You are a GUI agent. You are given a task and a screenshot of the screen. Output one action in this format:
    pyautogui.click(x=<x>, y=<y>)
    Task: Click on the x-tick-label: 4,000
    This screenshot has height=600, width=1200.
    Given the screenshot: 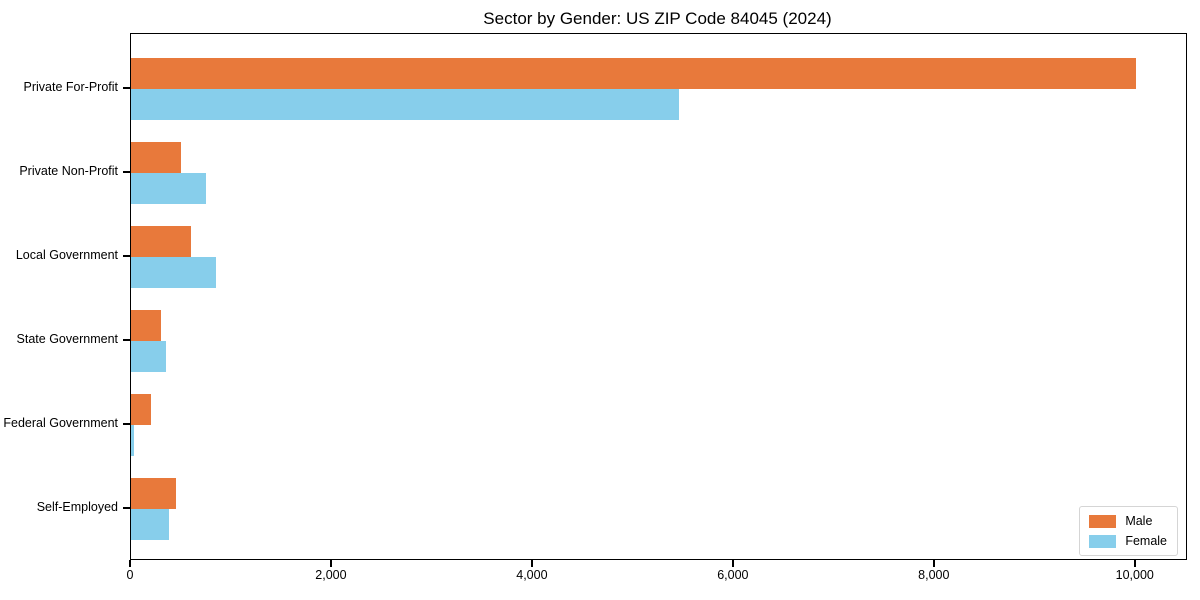 What is the action you would take?
    pyautogui.click(x=532, y=575)
    